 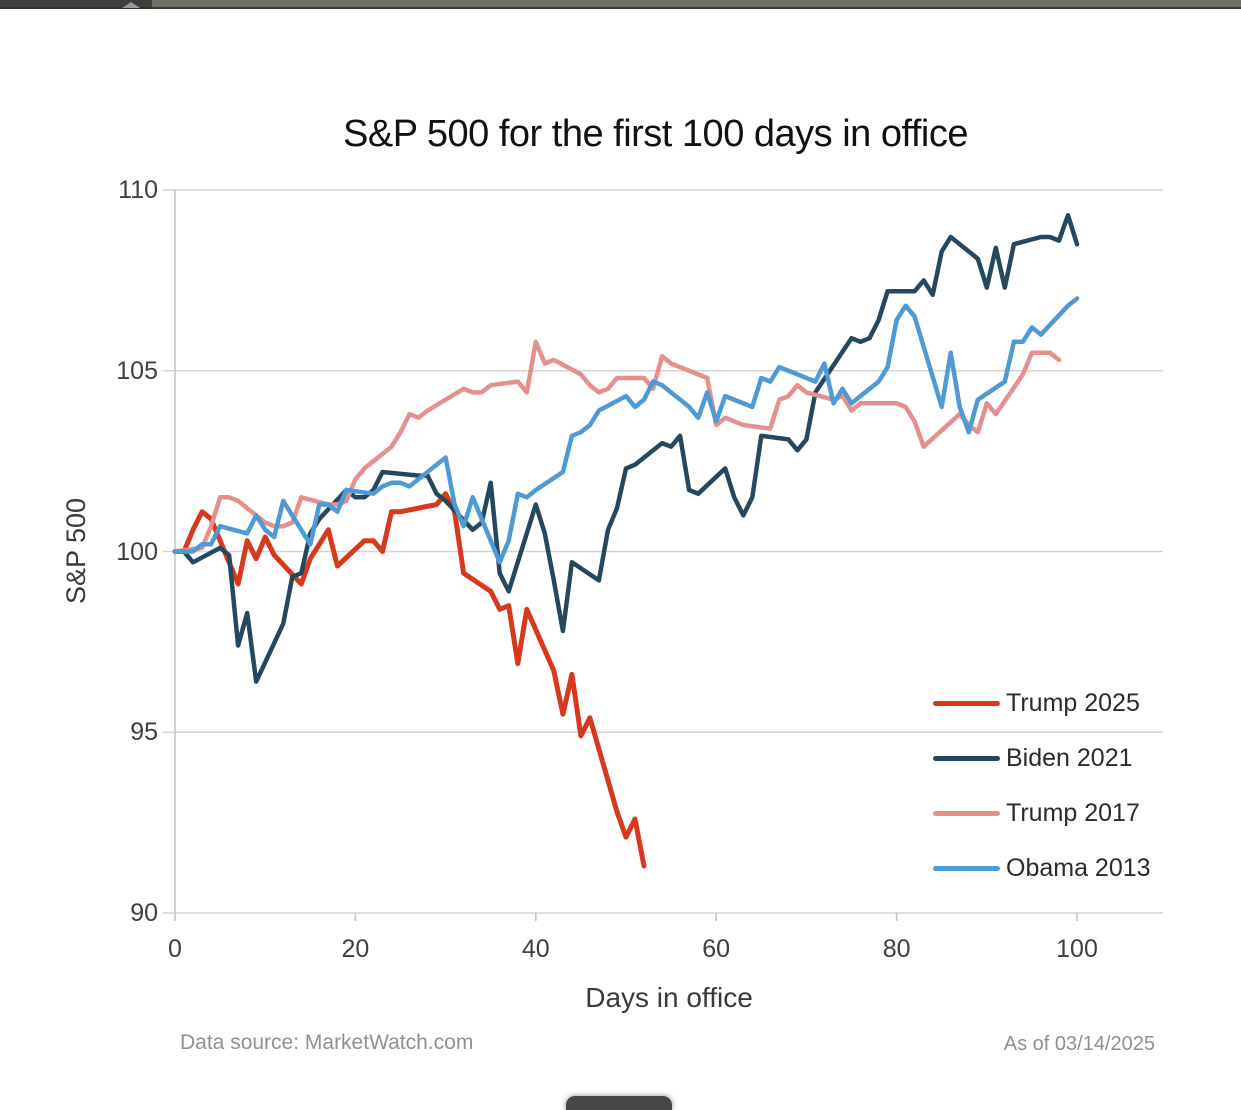 I want to click on y-tick-label: 105, so click(x=137, y=370).